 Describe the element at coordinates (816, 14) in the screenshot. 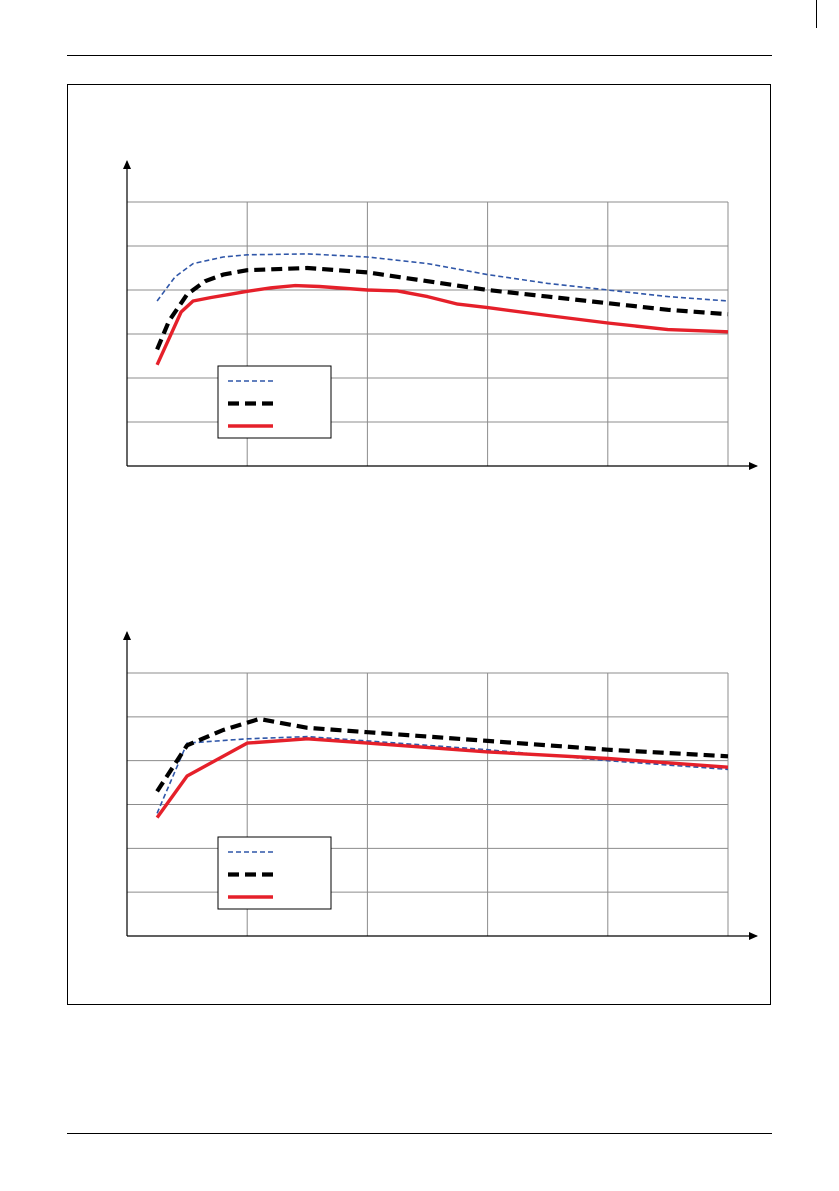

I see `page-corner-mark` at that location.